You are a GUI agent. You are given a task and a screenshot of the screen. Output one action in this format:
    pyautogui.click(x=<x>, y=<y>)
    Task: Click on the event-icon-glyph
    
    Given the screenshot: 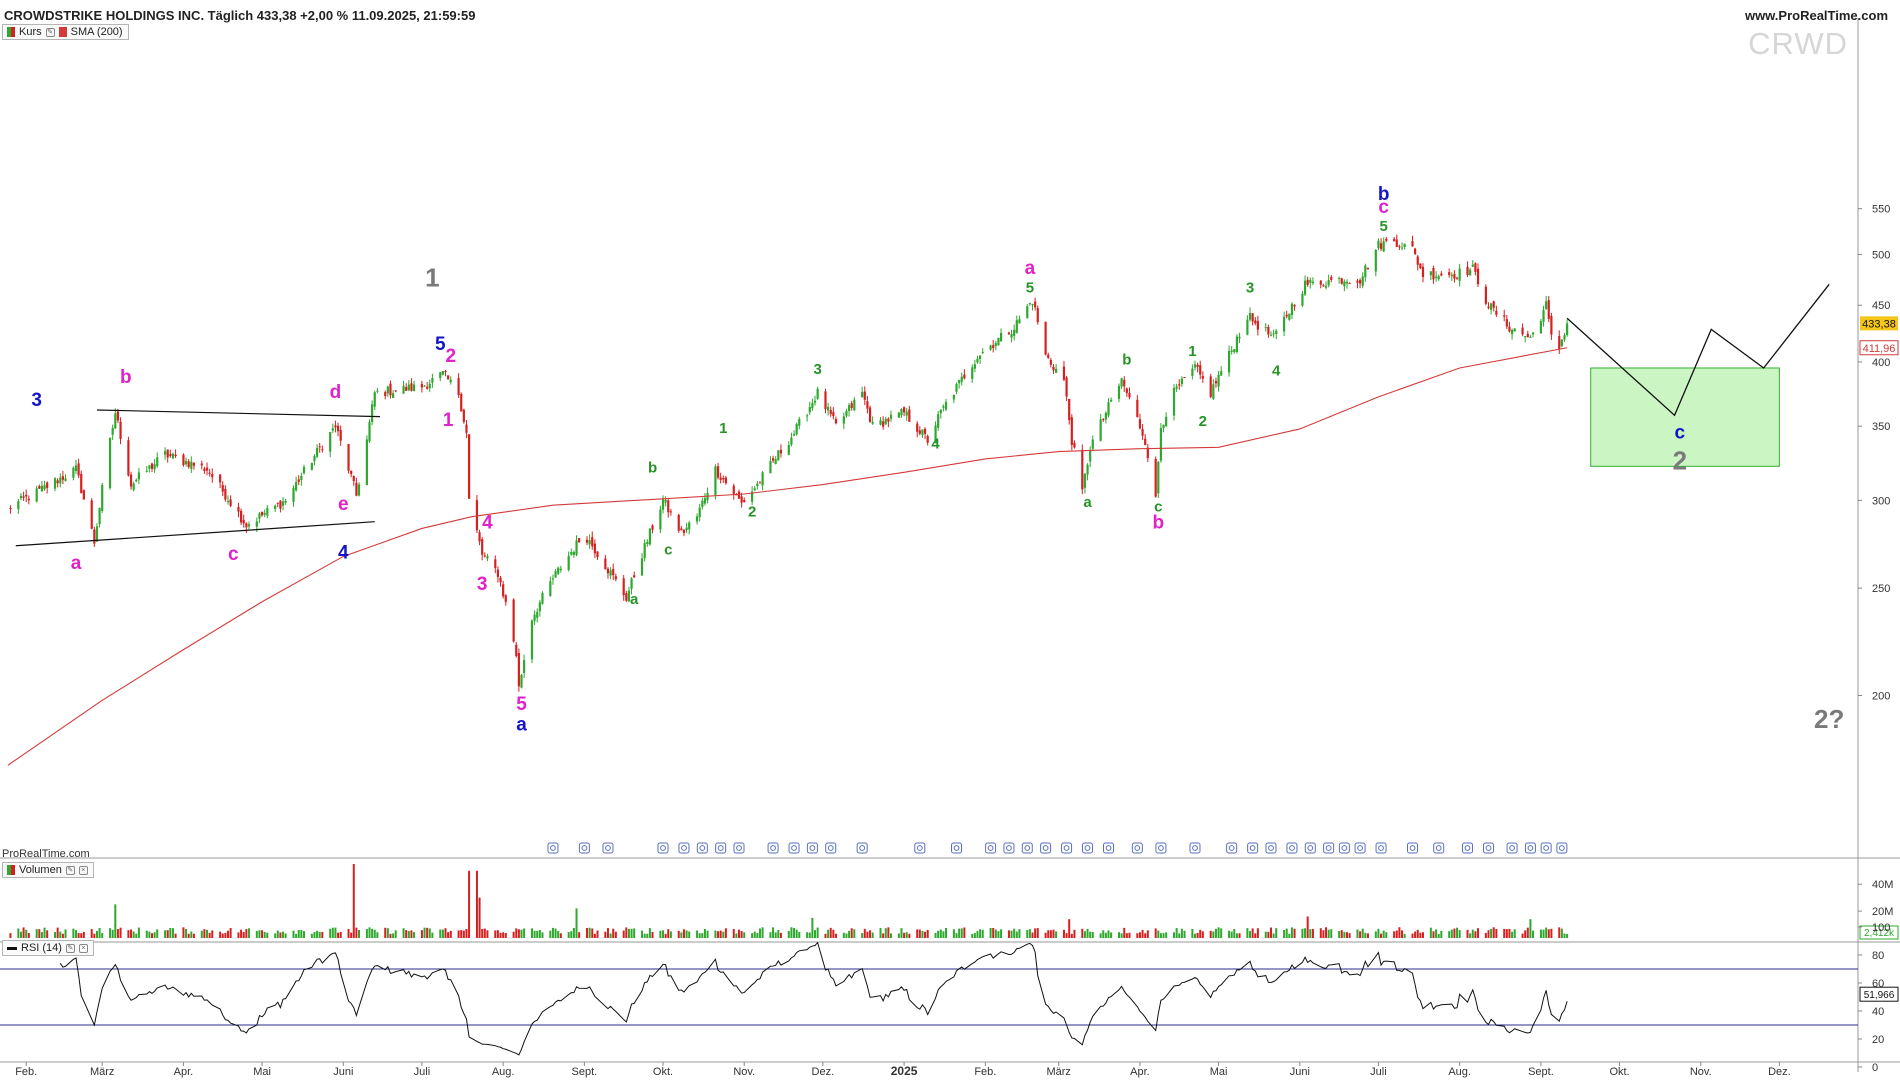 What is the action you would take?
    pyautogui.click(x=720, y=848)
    